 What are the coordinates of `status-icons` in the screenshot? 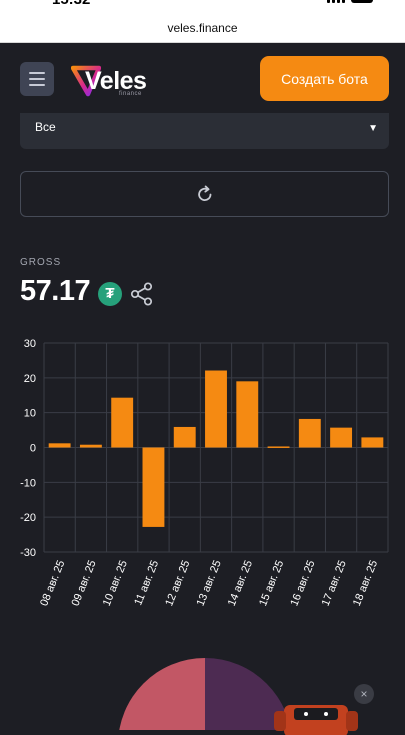 It's located at (350, 1).